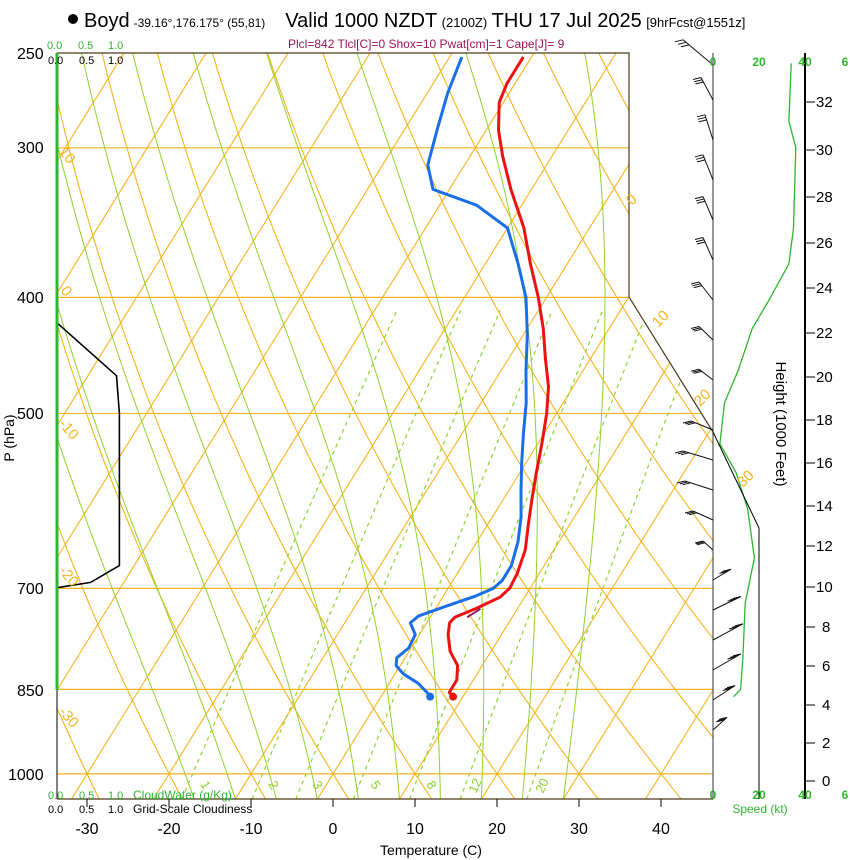  What do you see at coordinates (826, 781) in the screenshot?
I see `height-tick-label: 0` at bounding box center [826, 781].